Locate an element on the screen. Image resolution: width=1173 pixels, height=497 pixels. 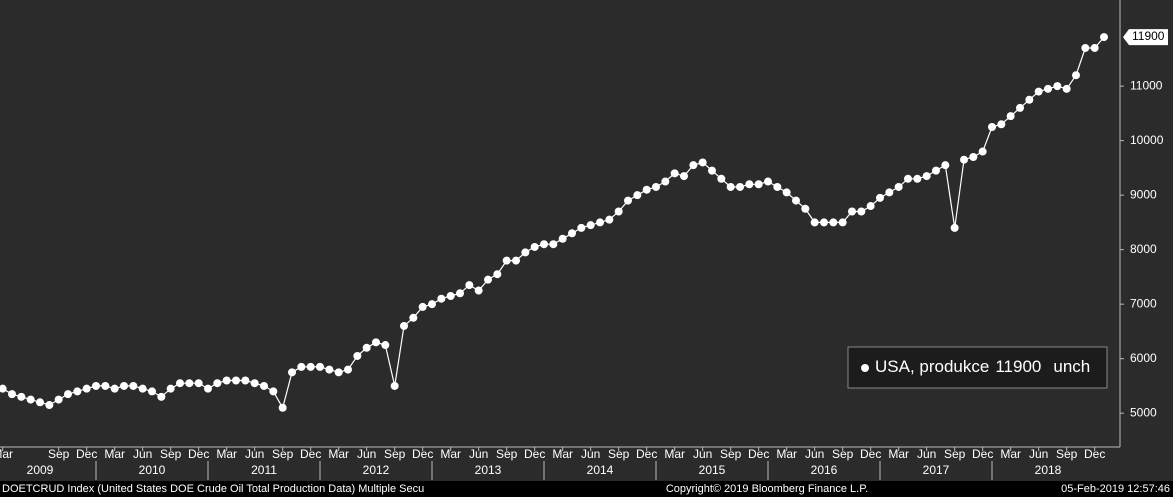
footer-center: Copyright© 2019 Bloomberg Finance L.P. is located at coordinates (767, 489).